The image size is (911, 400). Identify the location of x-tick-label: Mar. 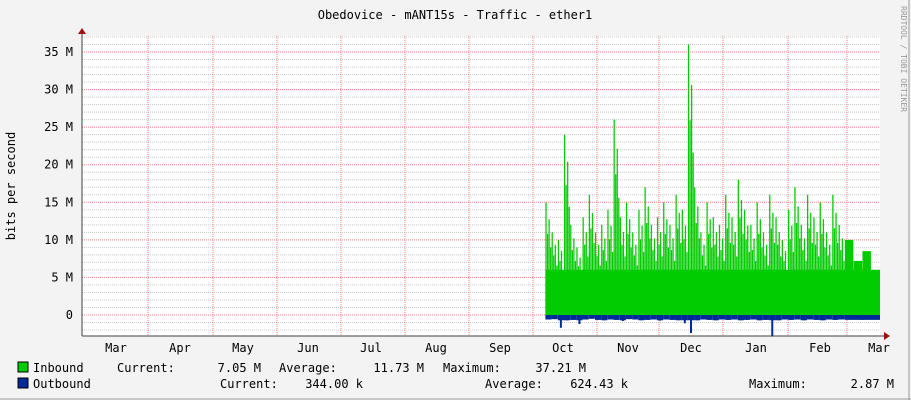
(879, 348).